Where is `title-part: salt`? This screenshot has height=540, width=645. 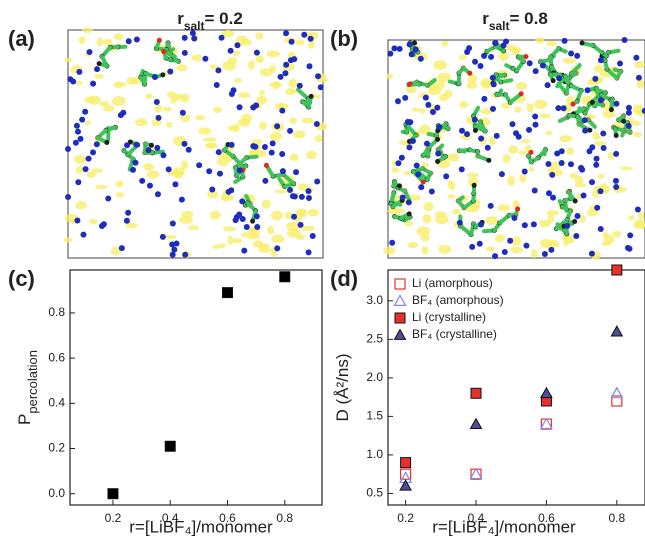 title-part: salt is located at coordinates (499, 26).